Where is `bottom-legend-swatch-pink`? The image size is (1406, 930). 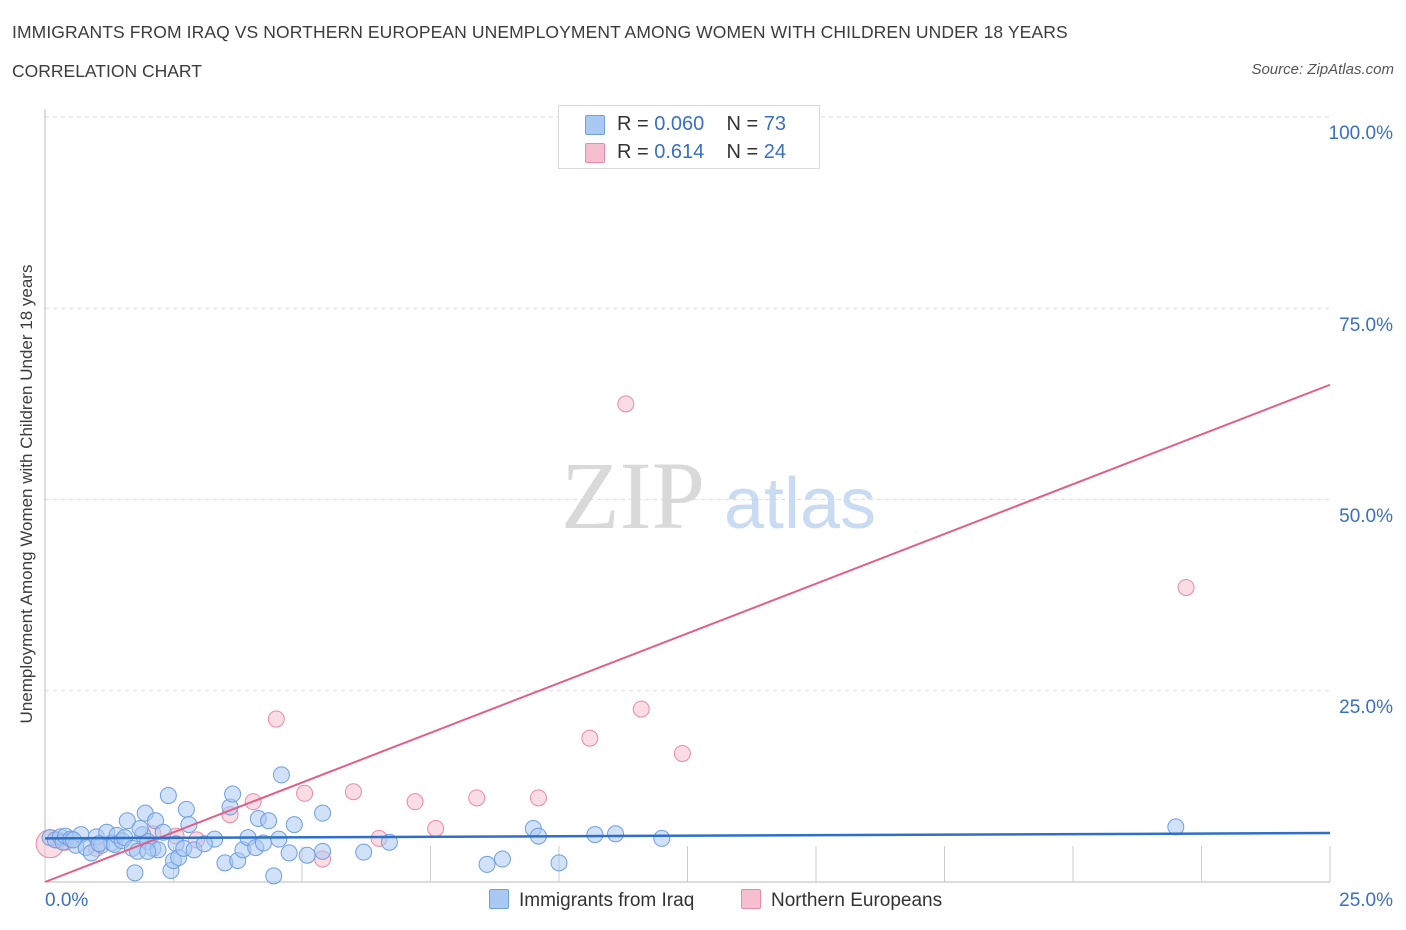 bottom-legend-swatch-pink is located at coordinates (751, 899).